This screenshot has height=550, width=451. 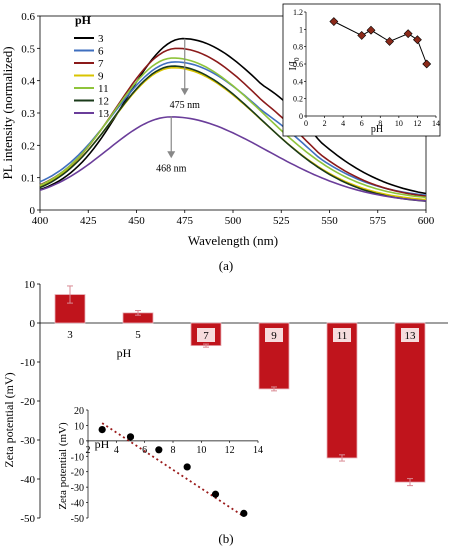 I want to click on y-tick-label-b: 0, so click(x=33, y=324).